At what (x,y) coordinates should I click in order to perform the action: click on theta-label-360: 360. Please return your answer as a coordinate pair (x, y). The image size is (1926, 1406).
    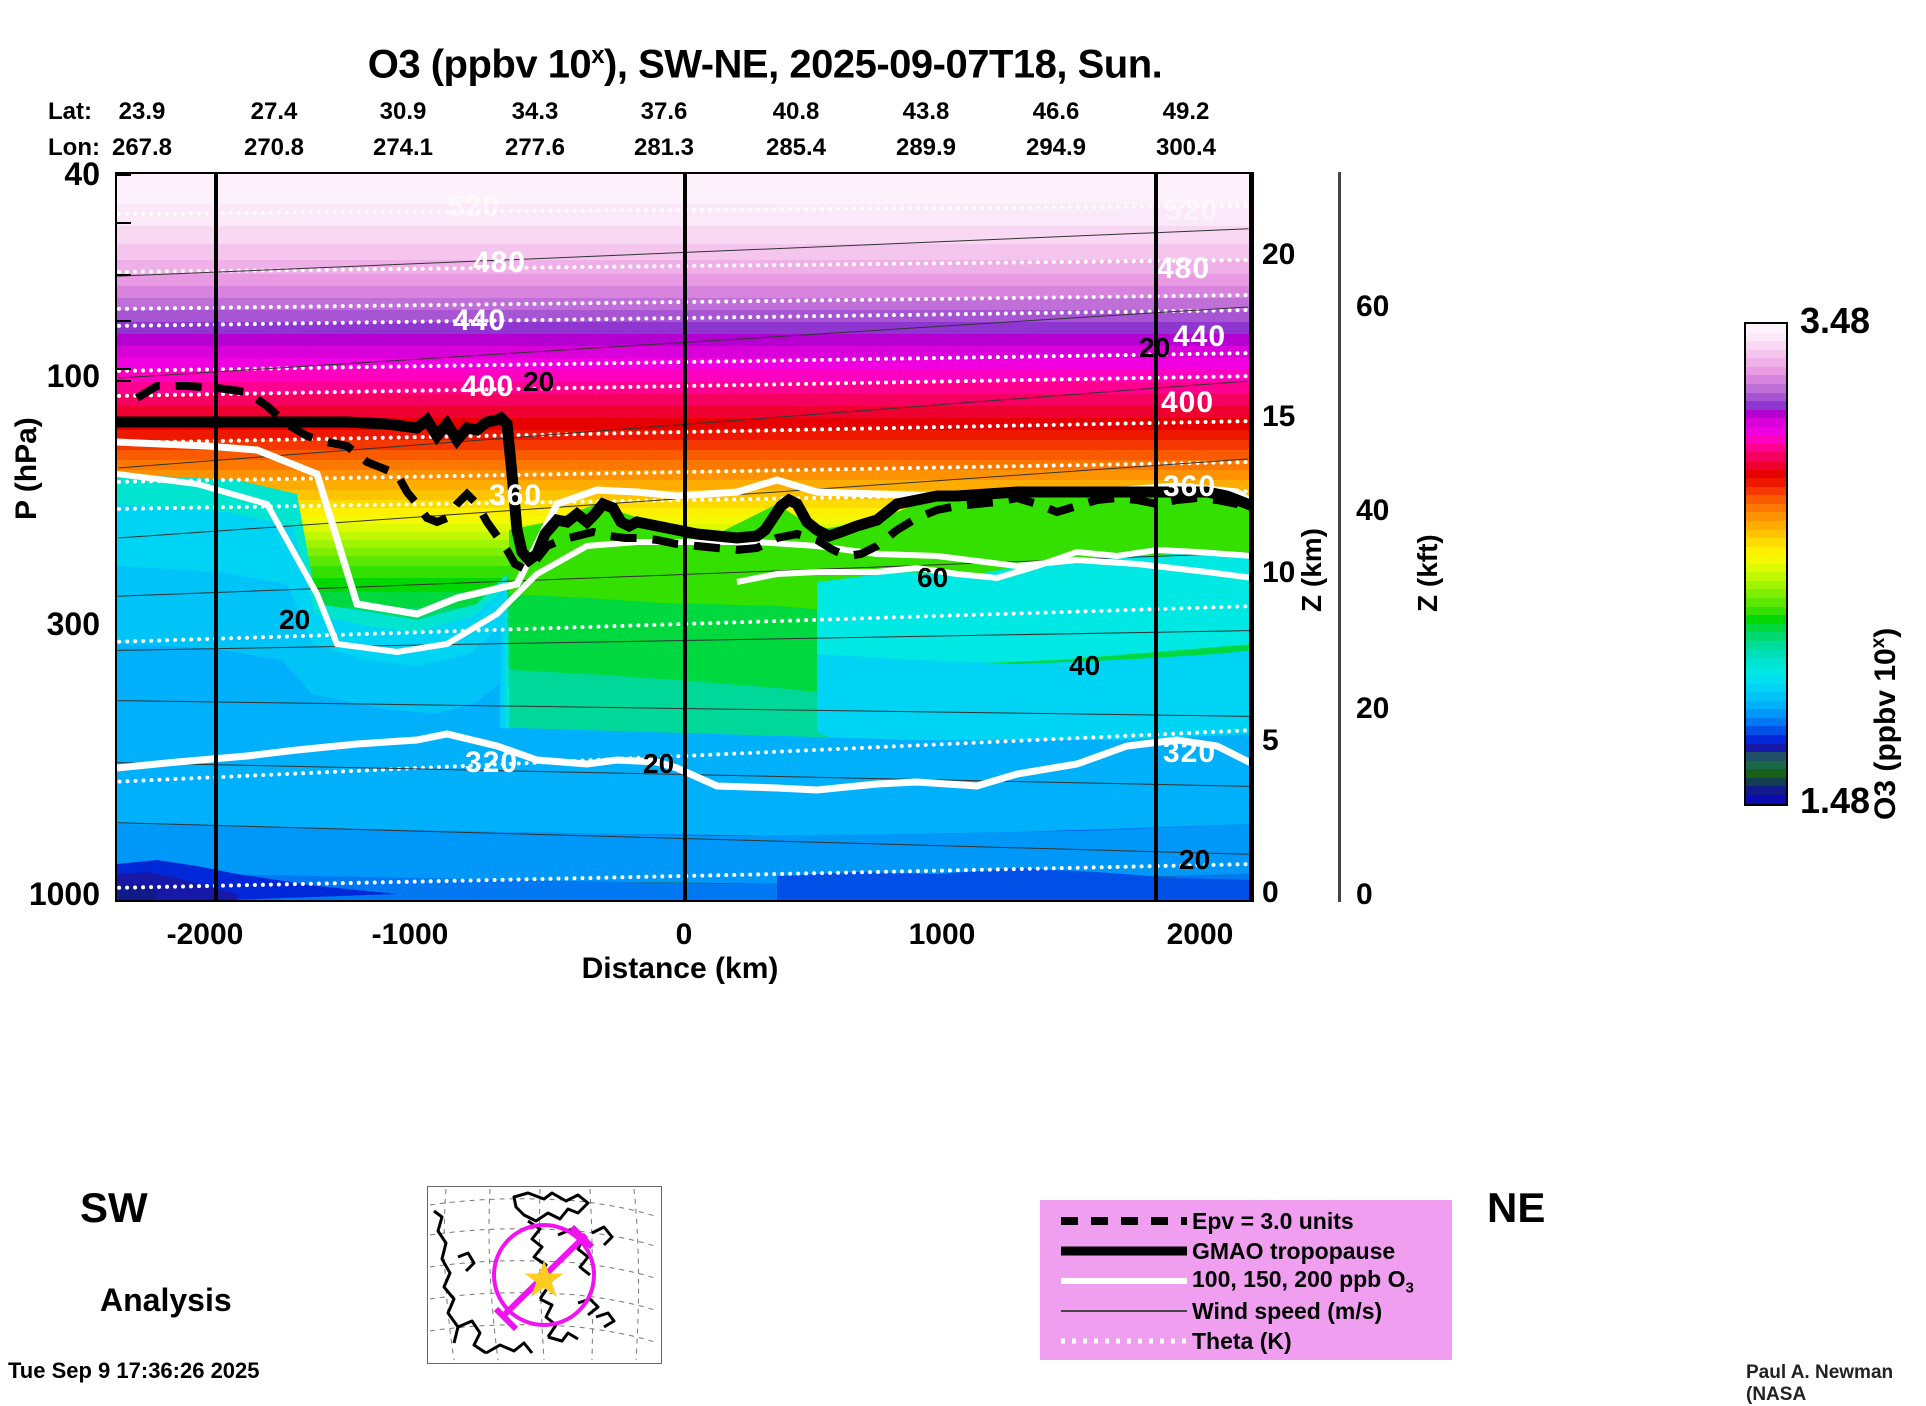
    Looking at the image, I should click on (516, 495).